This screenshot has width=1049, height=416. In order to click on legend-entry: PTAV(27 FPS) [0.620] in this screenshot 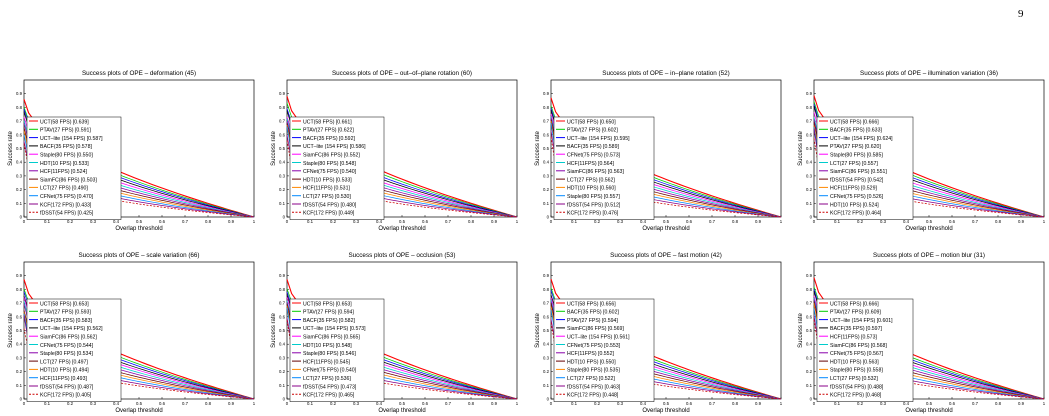, I will do `click(855, 147)`.